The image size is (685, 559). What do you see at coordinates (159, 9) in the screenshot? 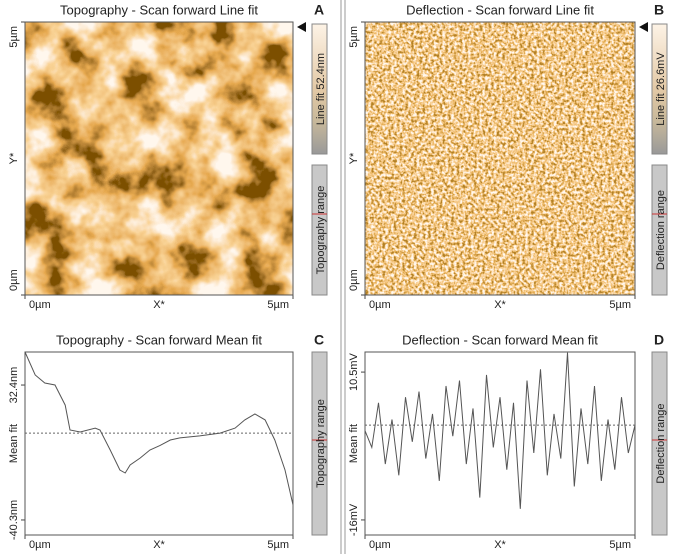
I see `panel-title: Topography - Scan forward Line fit` at bounding box center [159, 9].